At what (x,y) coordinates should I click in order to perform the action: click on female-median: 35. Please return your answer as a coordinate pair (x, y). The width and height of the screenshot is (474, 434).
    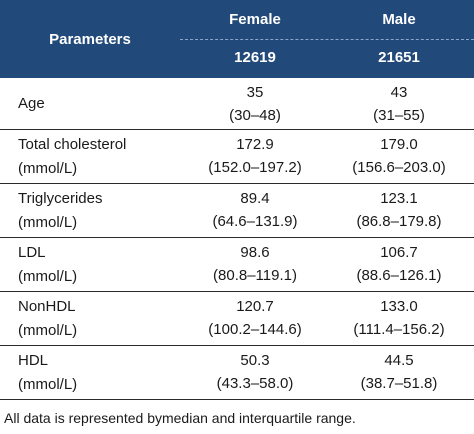
    Looking at the image, I should click on (255, 92).